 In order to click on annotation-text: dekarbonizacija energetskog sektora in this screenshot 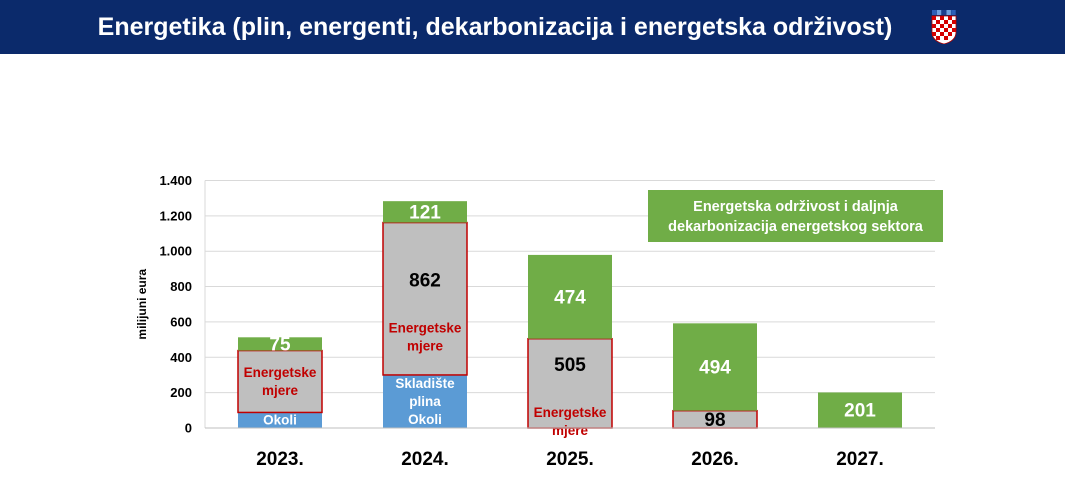, I will do `click(796, 227)`.